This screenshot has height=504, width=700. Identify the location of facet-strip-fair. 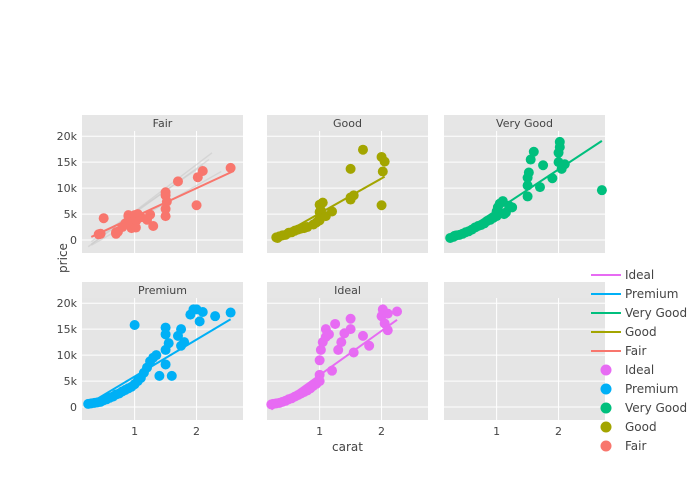
(162, 123).